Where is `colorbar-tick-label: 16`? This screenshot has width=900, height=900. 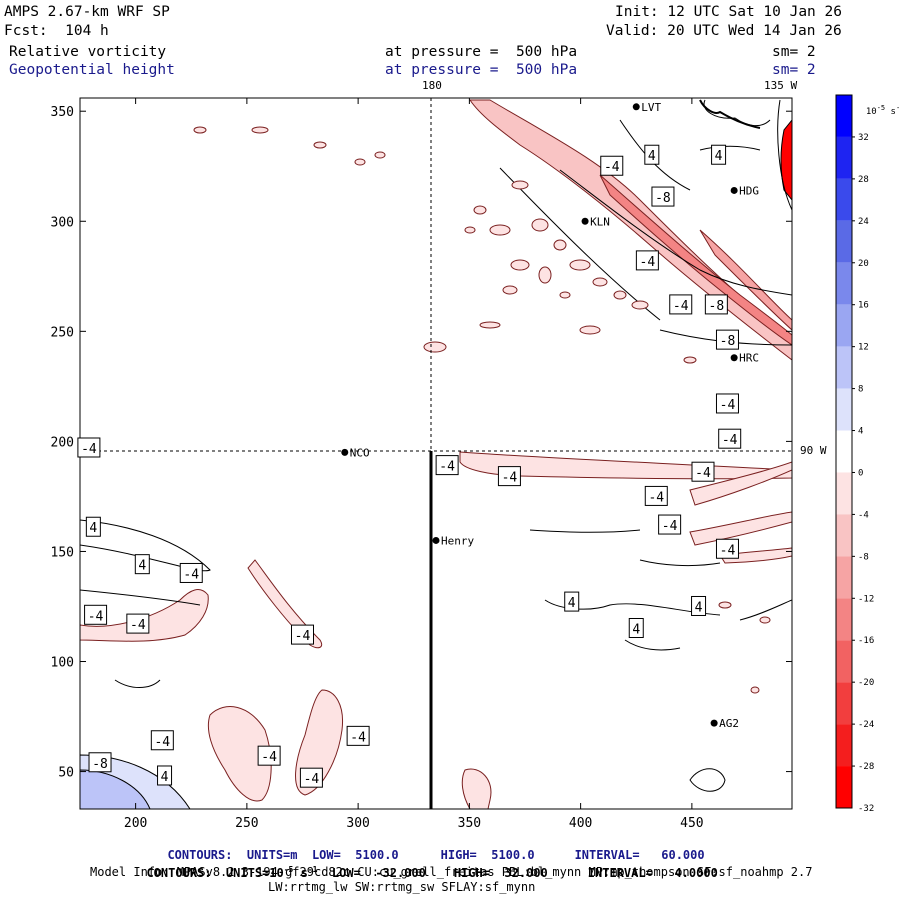 colorbar-tick-label: 16 is located at coordinates (863, 306).